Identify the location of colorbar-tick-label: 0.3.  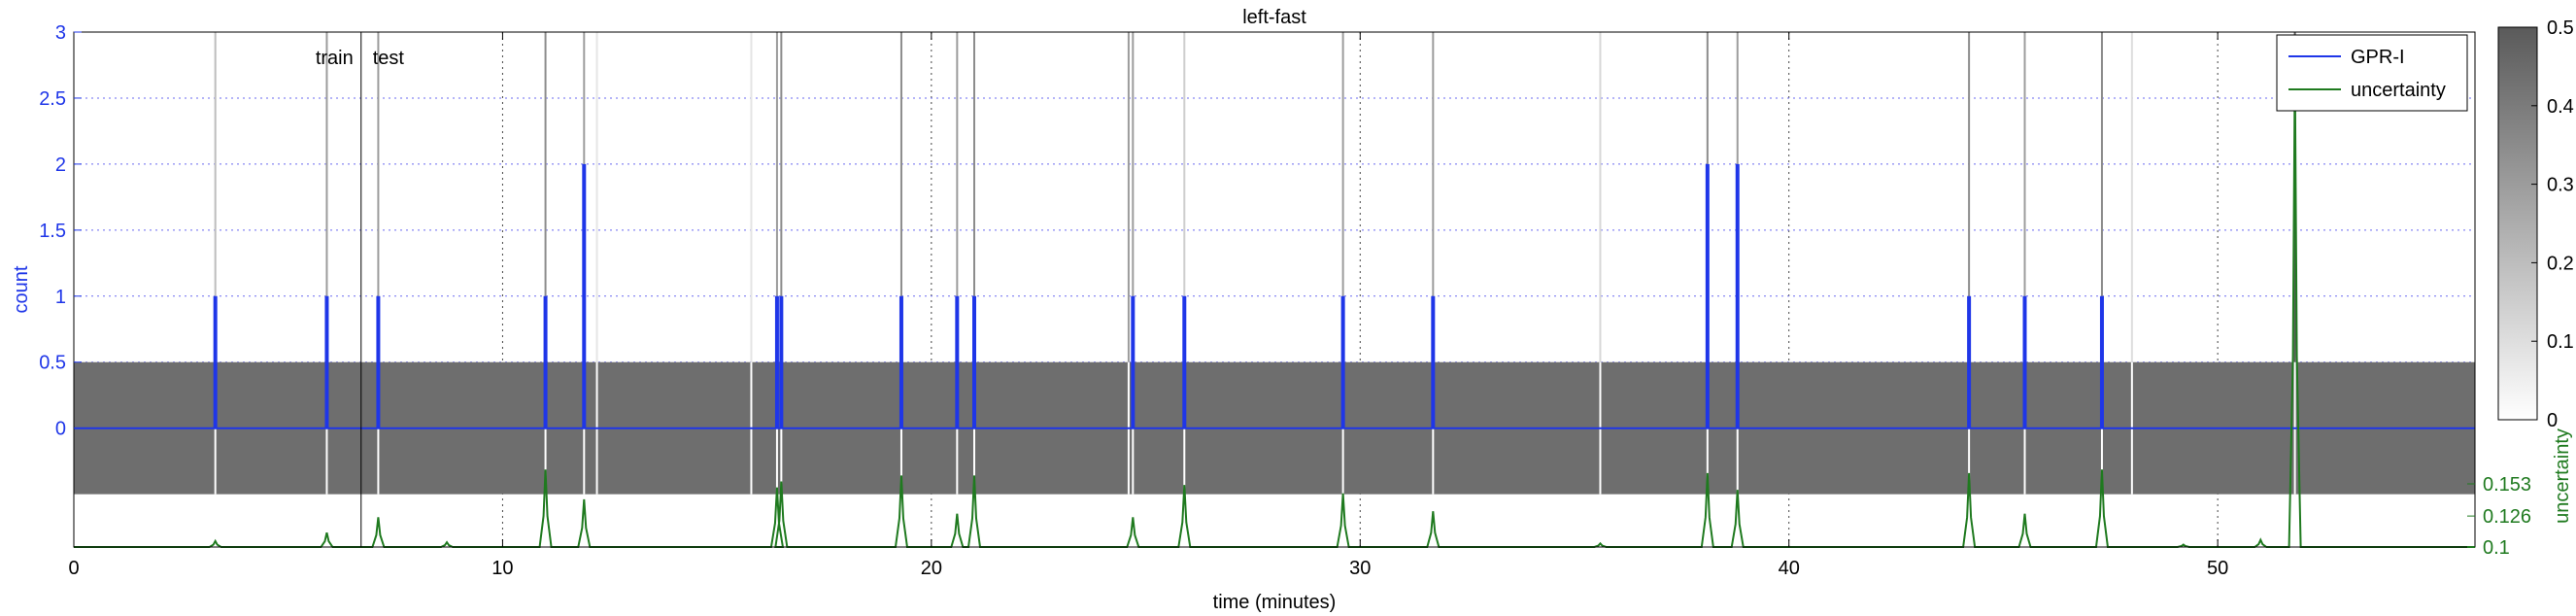
(2560, 185).